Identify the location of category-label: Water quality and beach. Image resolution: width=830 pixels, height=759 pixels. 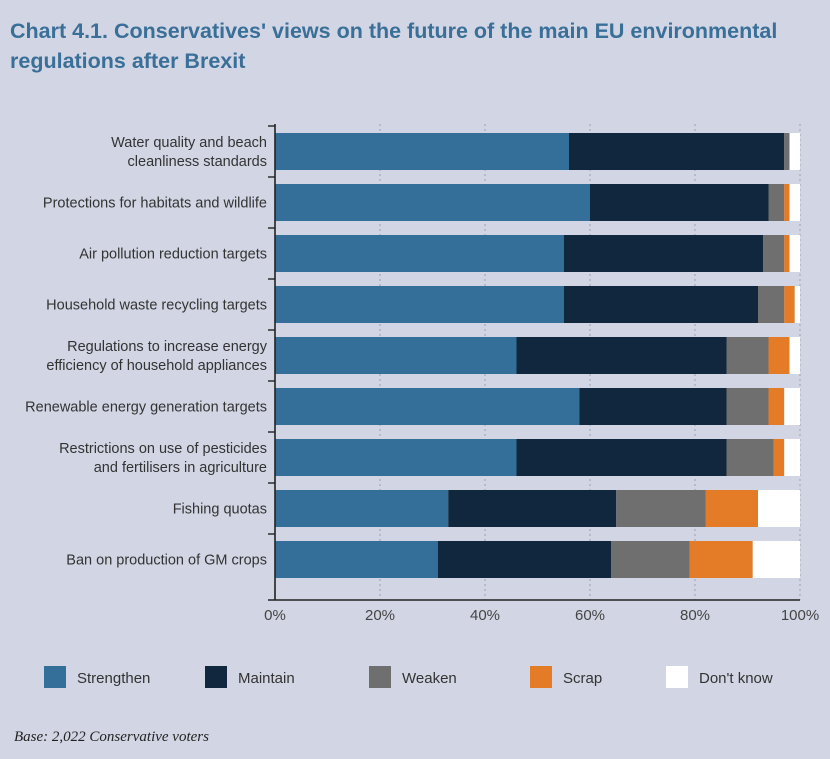
(189, 143).